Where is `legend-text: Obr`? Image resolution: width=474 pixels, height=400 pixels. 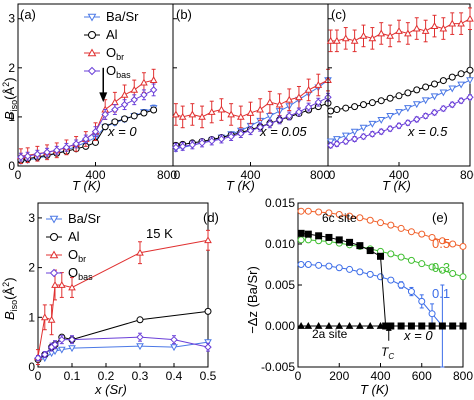
legend-text: Obr is located at coordinates (115, 53).